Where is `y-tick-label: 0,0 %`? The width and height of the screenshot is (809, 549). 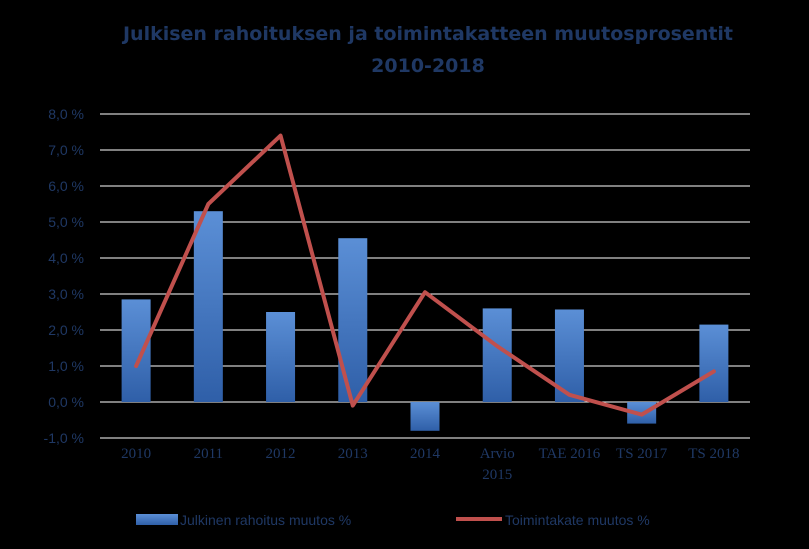 y-tick-label: 0,0 % is located at coordinates (66, 402).